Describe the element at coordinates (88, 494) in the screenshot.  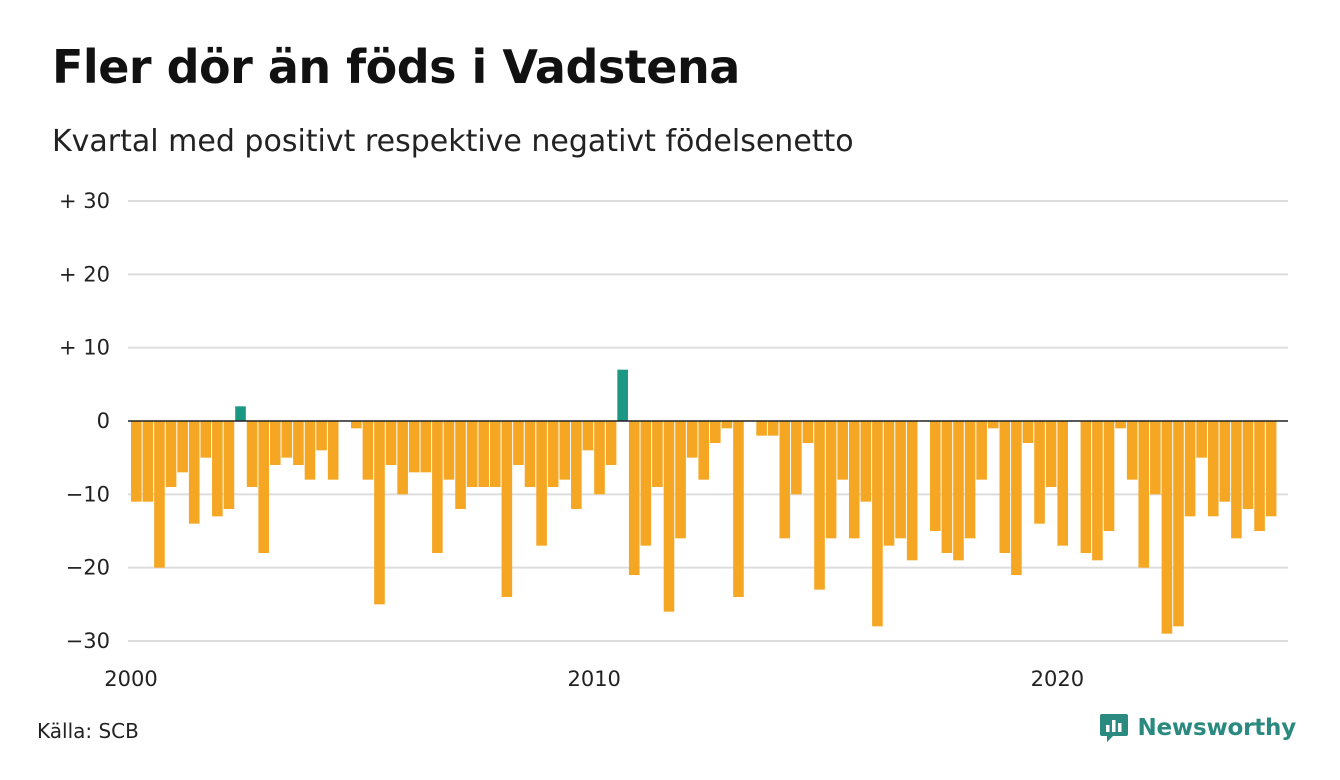
I see `y-tick-label: −10` at that location.